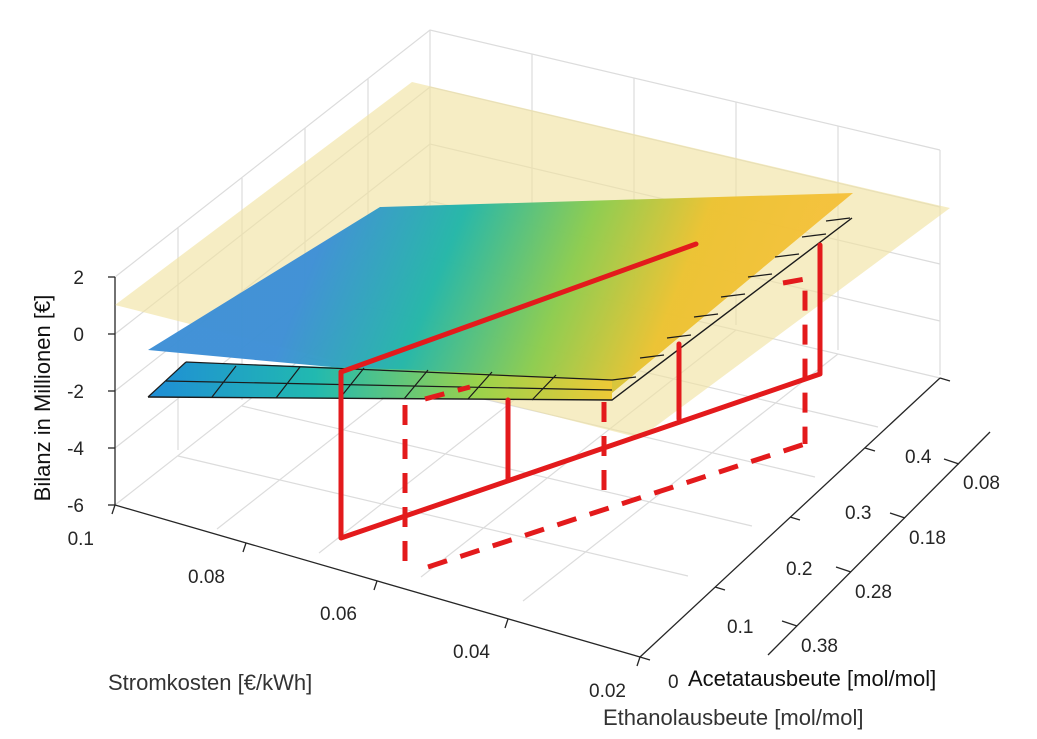 Image resolution: width=1037 pixels, height=739 pixels. I want to click on x-tick-label: 0.04, so click(471, 652).